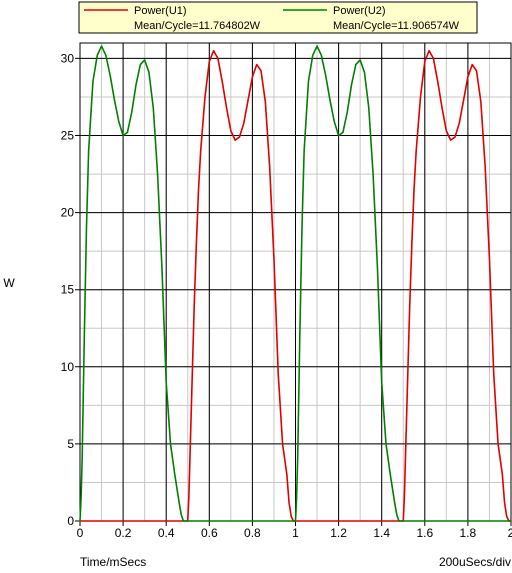 The width and height of the screenshot is (512, 573). Describe the element at coordinates (68, 136) in the screenshot. I see `y-tick-label: 25` at that location.